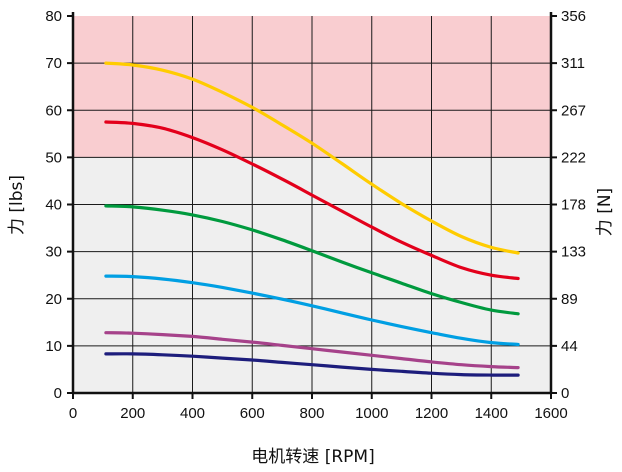  Describe the element at coordinates (573, 252) in the screenshot. I see `y2-tick-label: 133` at that location.